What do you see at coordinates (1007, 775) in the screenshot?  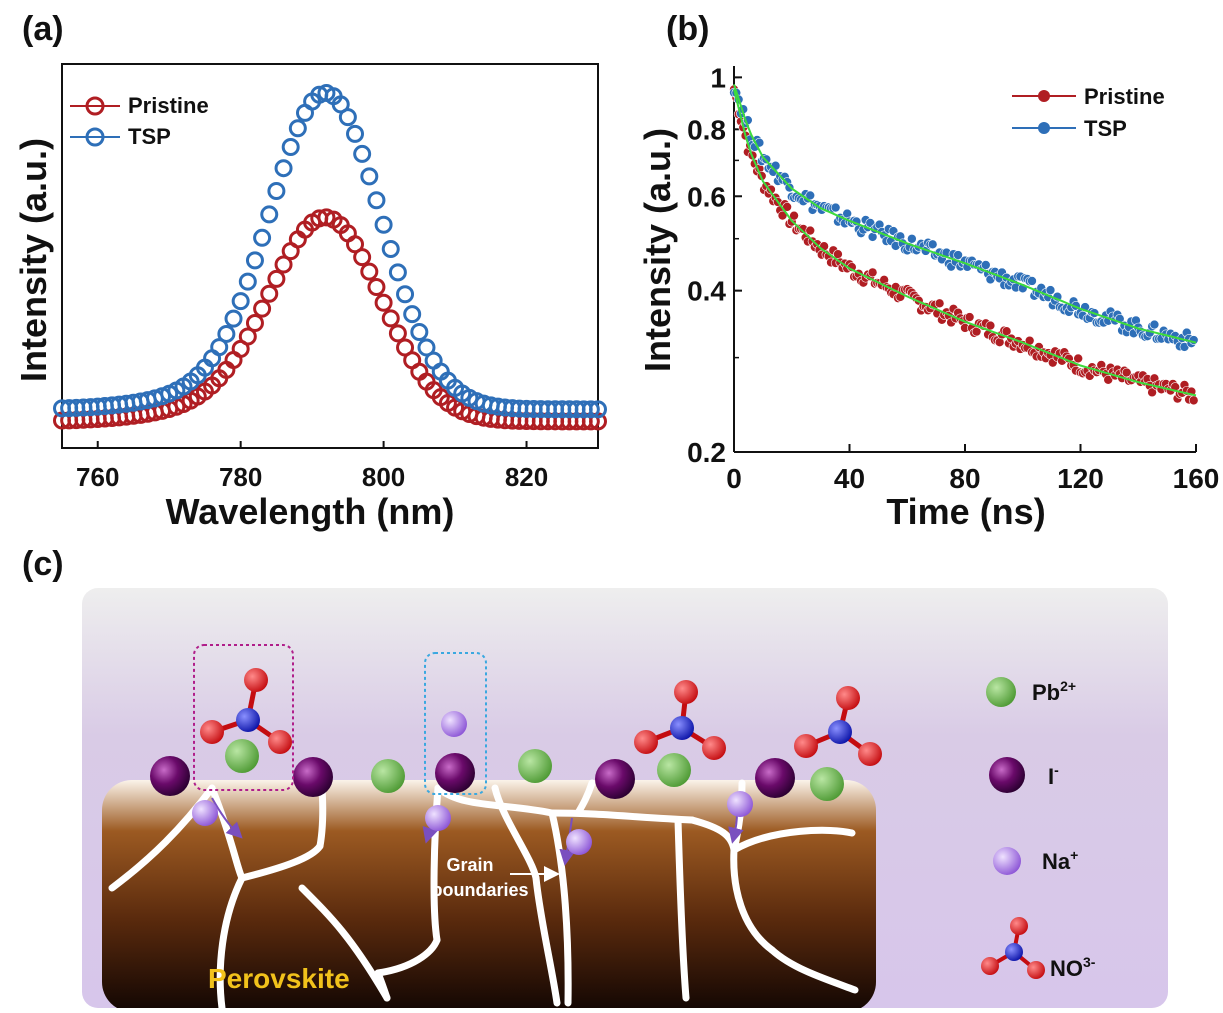 I see `legend-iodide-icon` at bounding box center [1007, 775].